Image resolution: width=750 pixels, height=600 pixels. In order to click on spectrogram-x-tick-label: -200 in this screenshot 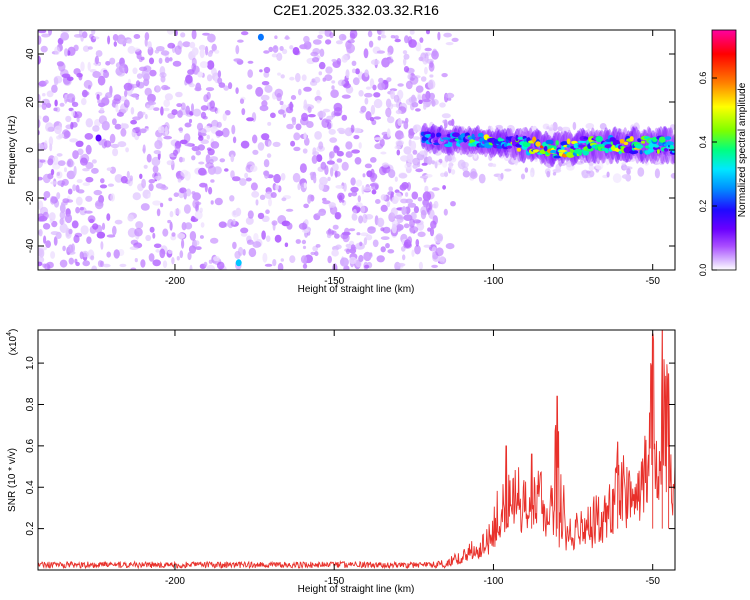, I will do `click(175, 281)`.